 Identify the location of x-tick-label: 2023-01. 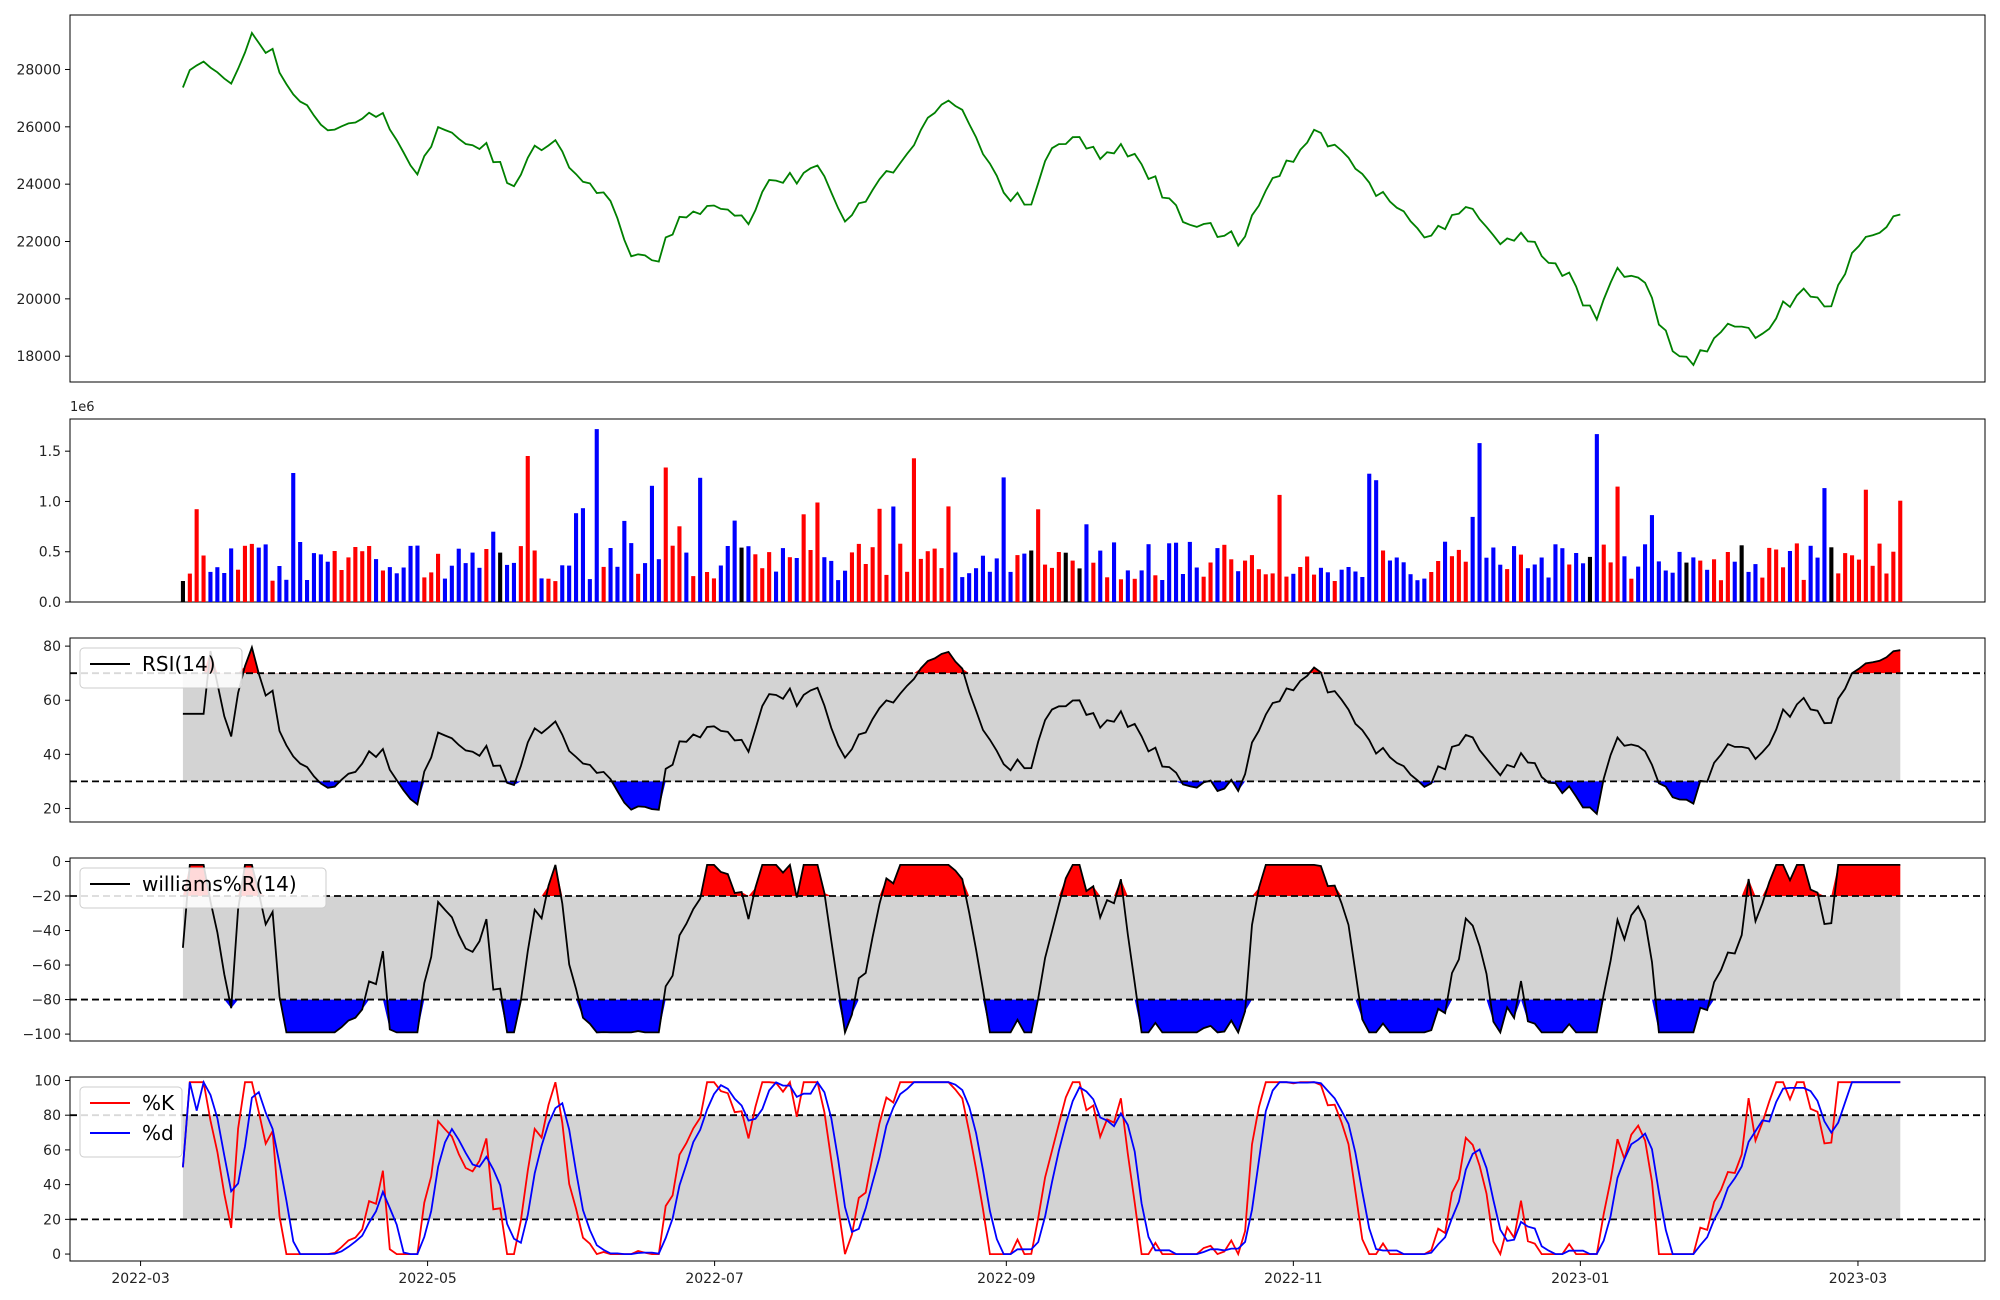
(1580, 1279).